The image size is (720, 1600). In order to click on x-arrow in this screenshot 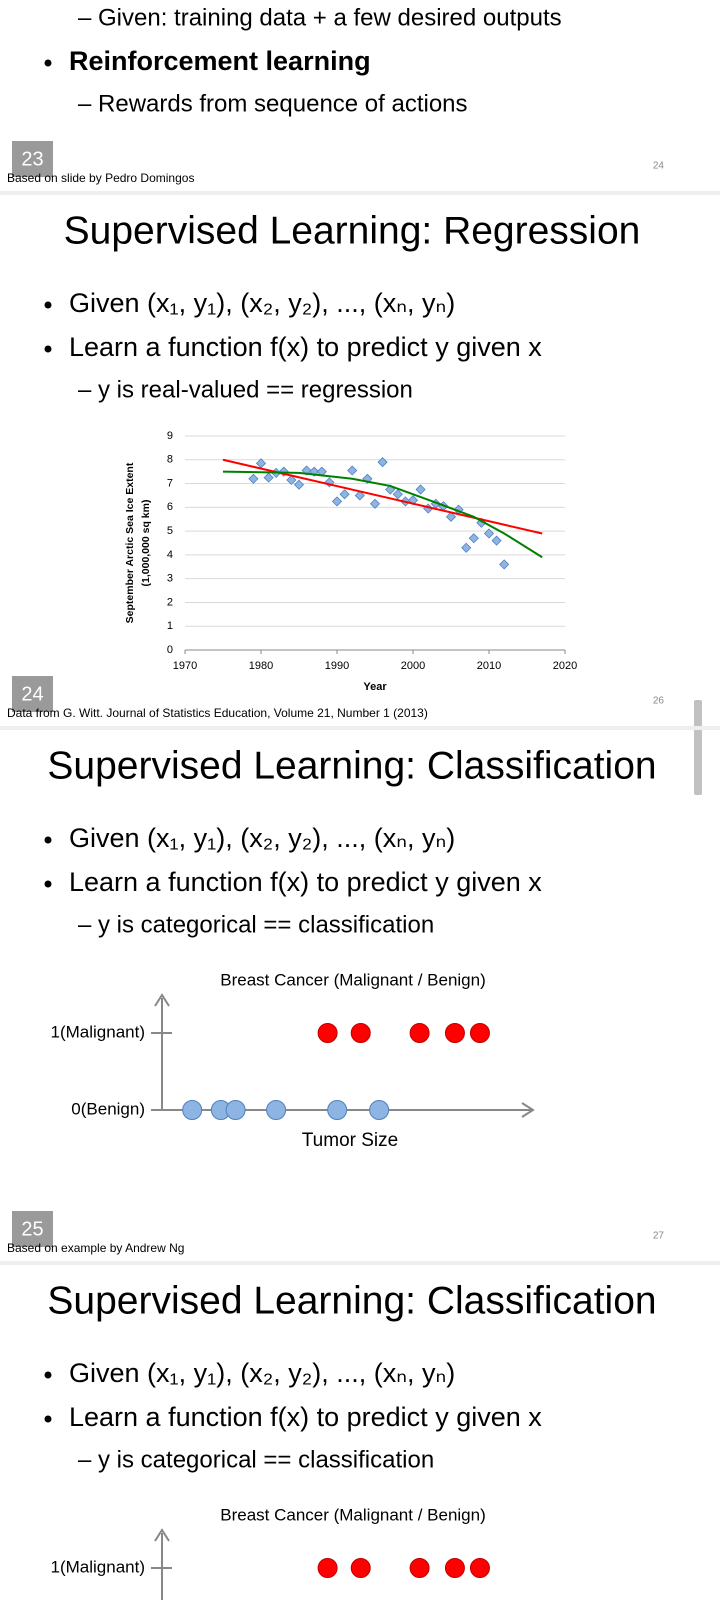, I will do `click(528, 1110)`.